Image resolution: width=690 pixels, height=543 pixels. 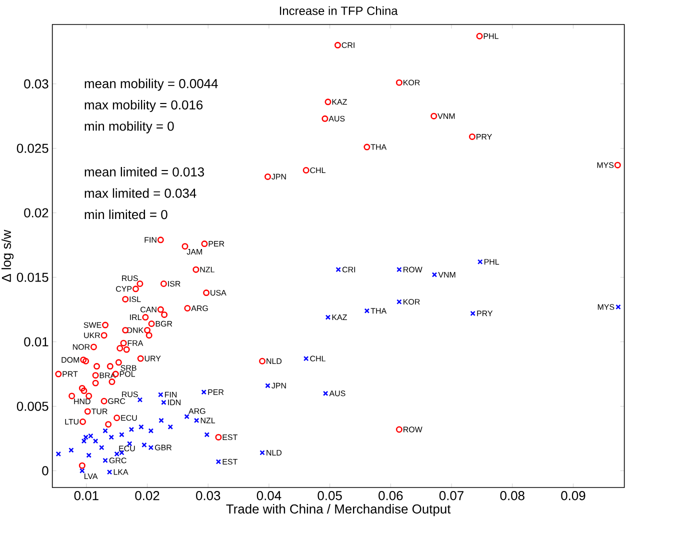 I want to click on x-tick-label: 0.07, so click(x=451, y=495).